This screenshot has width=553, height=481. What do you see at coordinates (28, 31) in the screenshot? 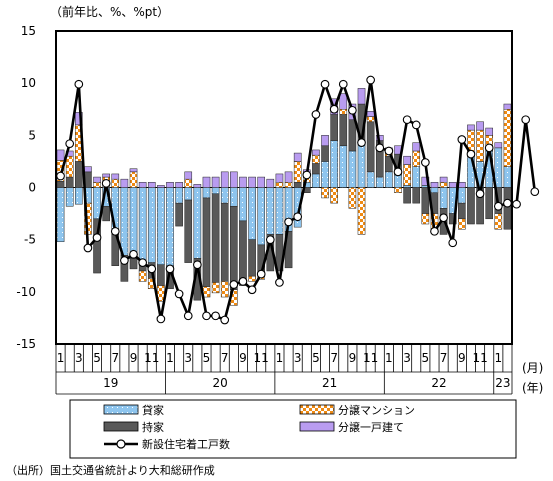
I see `y-tick-label: 15` at bounding box center [28, 31].